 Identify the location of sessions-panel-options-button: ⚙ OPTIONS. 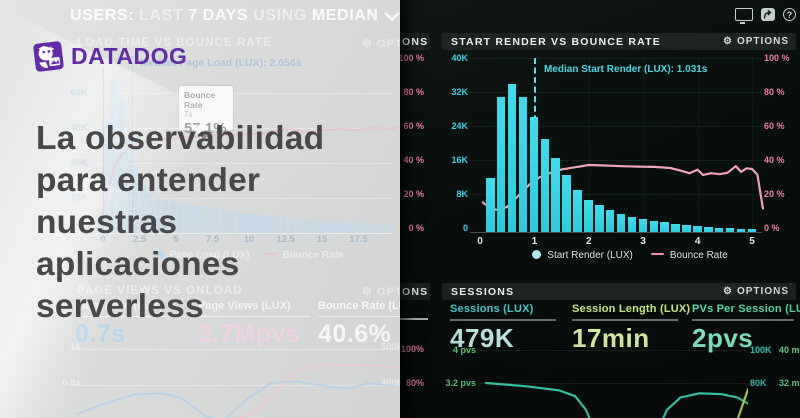
(759, 291).